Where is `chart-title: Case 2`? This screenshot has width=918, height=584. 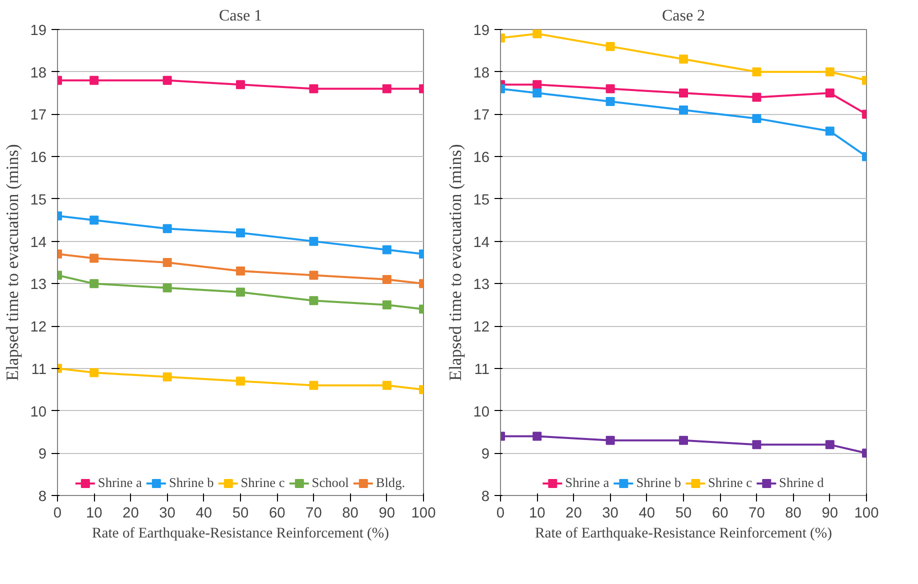 chart-title: Case 2 is located at coordinates (684, 16).